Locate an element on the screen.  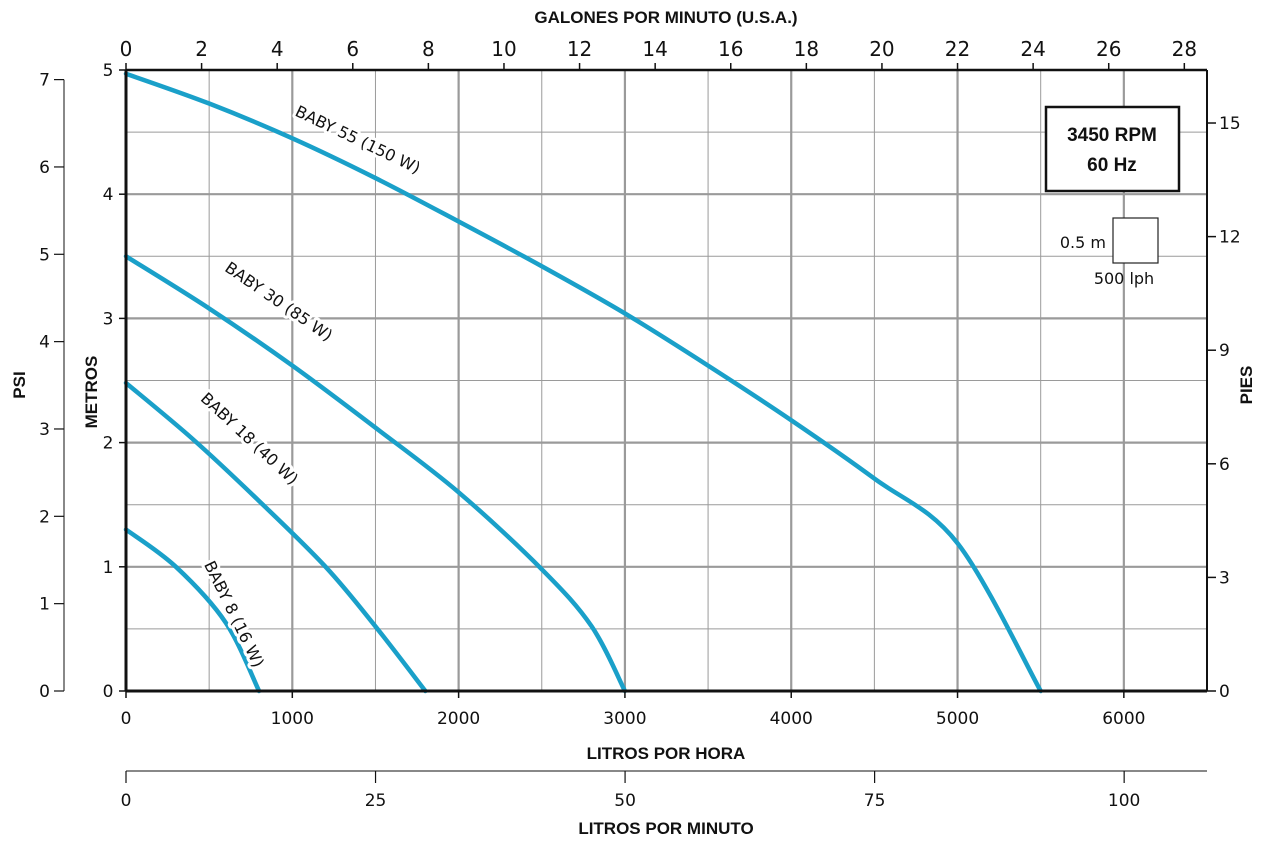
rpm-label: 3450 RPM is located at coordinates (1112, 135).